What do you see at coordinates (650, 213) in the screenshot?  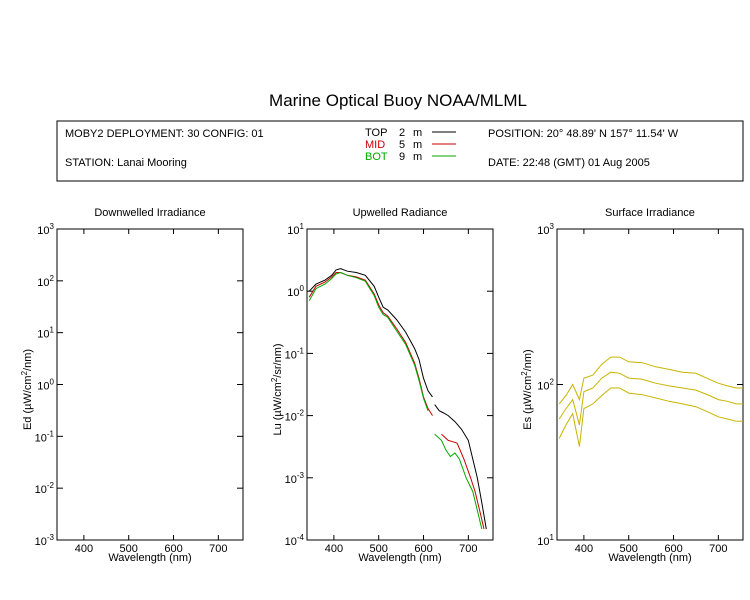 I see `chart-title: Surface Irradiance` at bounding box center [650, 213].